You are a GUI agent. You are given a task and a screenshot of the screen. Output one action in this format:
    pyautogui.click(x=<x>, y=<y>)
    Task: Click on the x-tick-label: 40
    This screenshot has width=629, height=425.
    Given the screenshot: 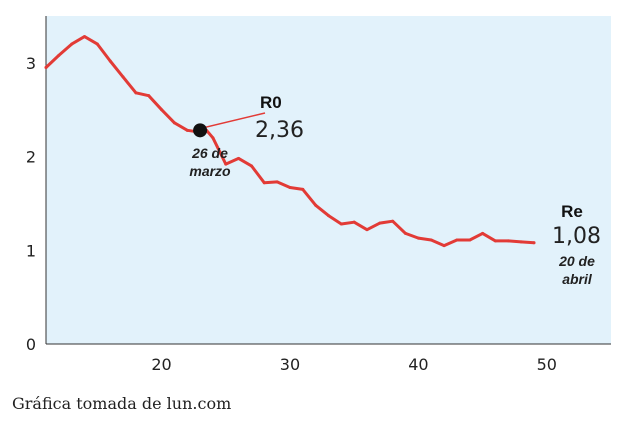 What is the action you would take?
    pyautogui.click(x=418, y=364)
    